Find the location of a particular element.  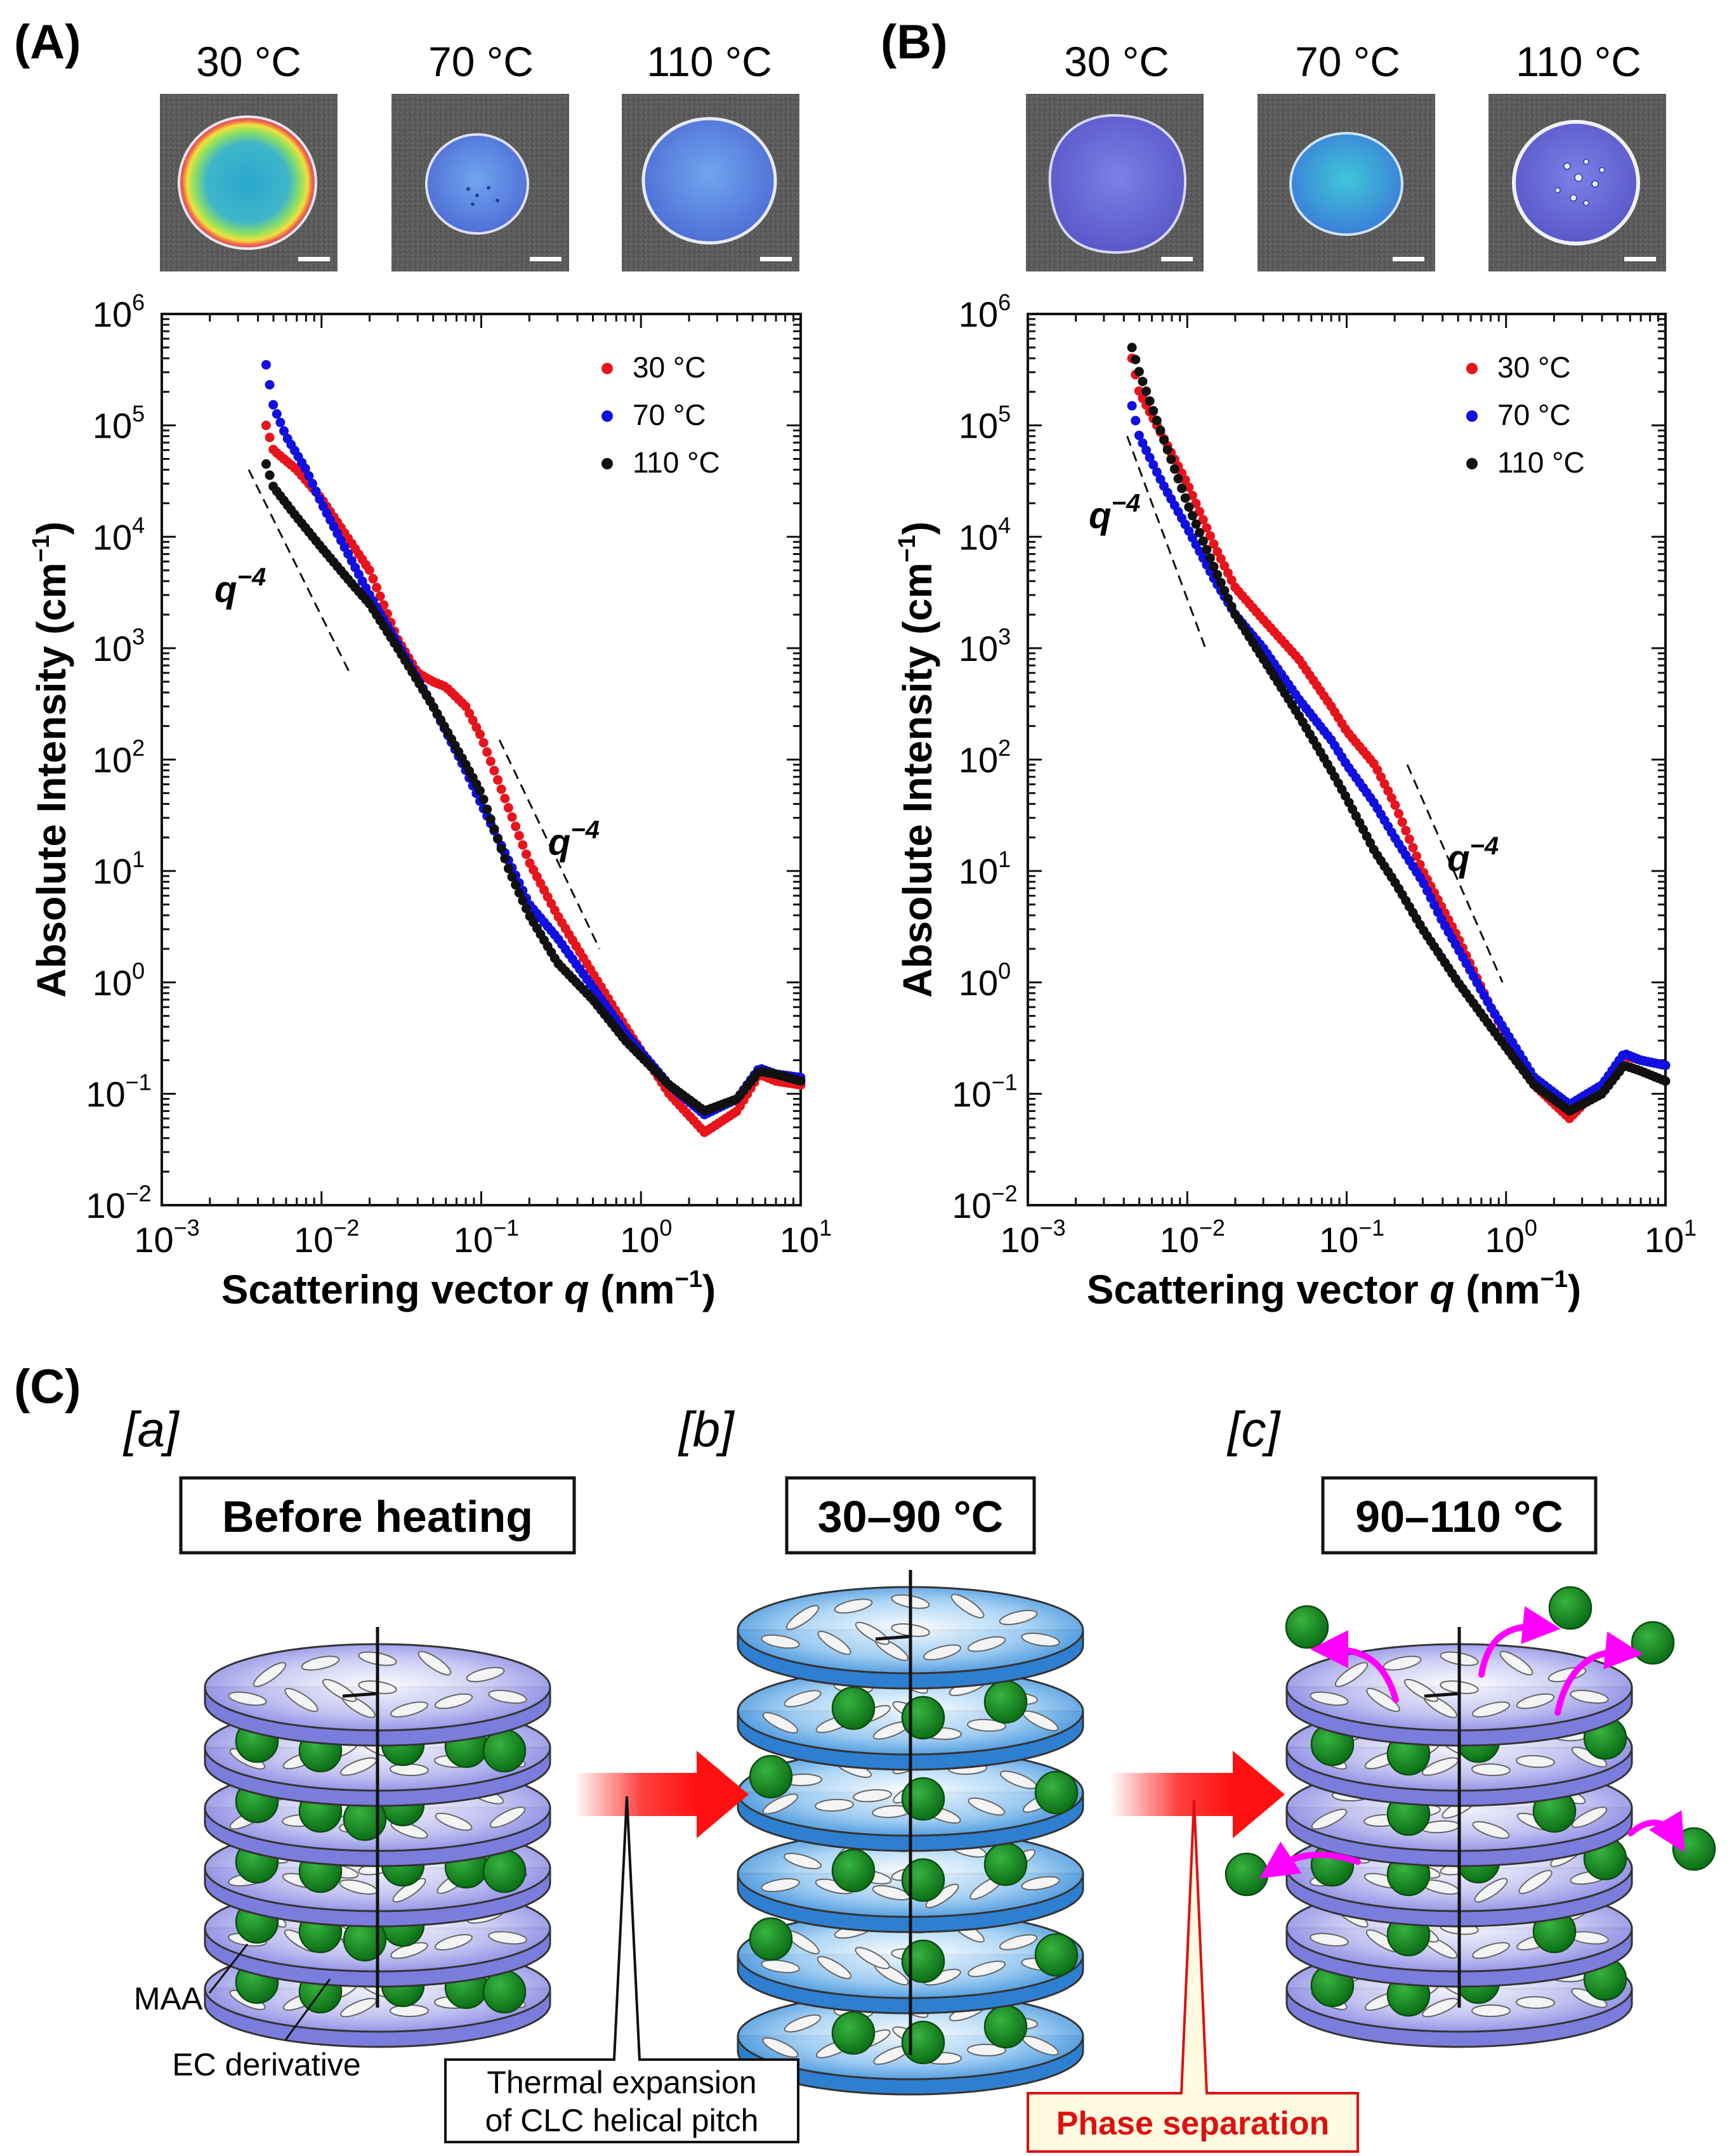

expelled-particles is located at coordinates (1470, 1741).